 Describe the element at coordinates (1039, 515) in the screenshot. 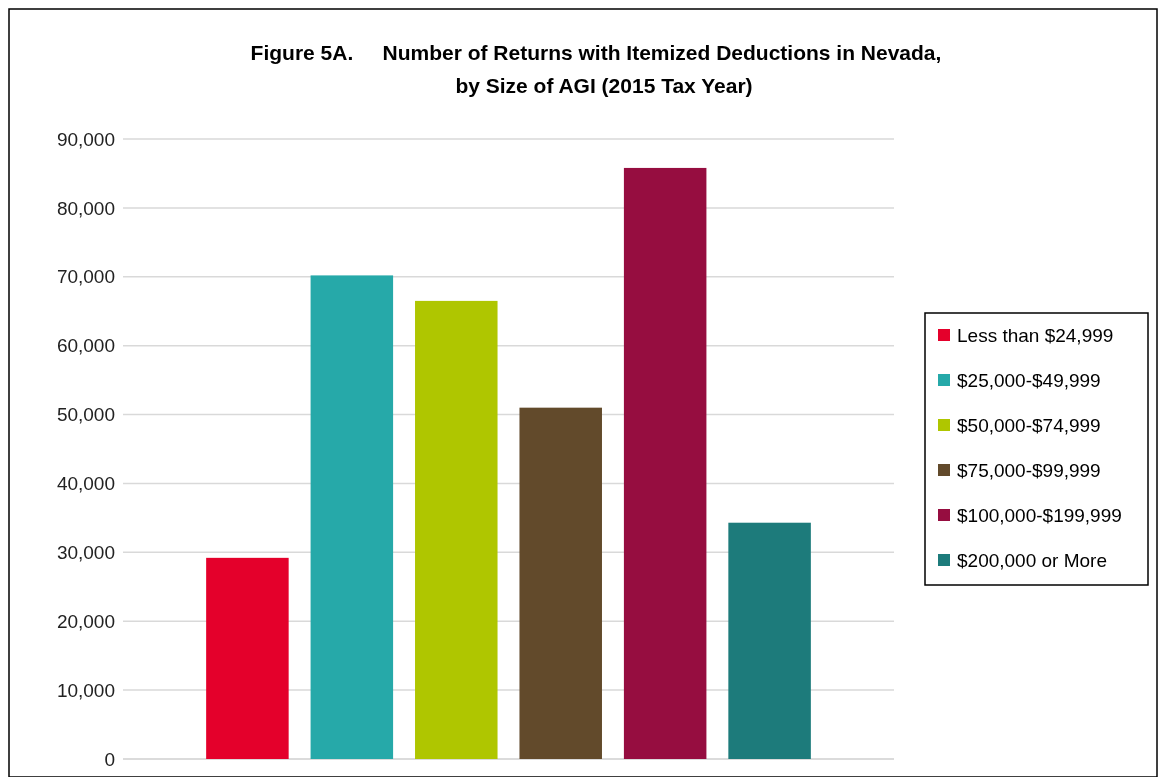

I see `legend-label: $100,000-$199,999` at that location.